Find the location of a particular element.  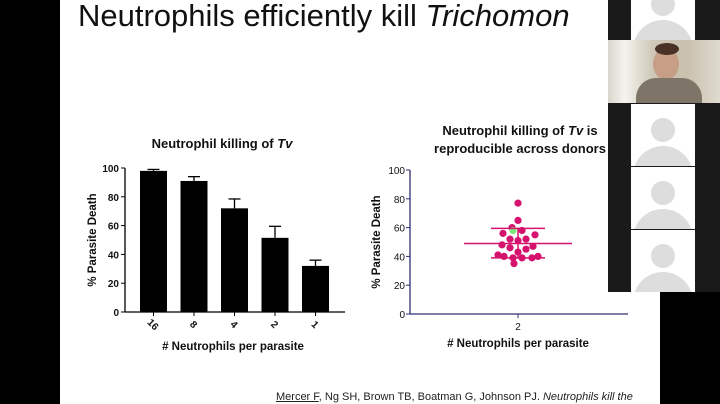

chart-title: Neutrophil killing of Tv is is located at coordinates (519, 130).